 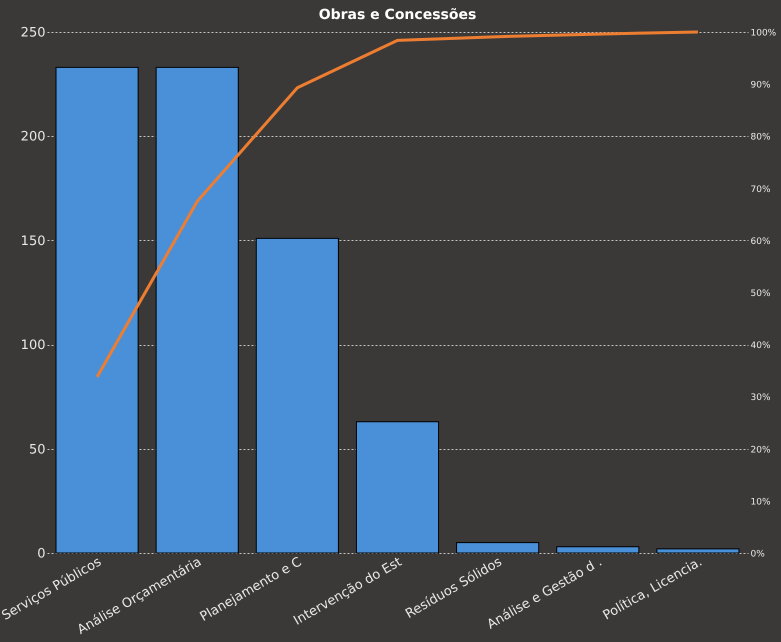 I want to click on y2-tick-label: 80%, so click(x=760, y=137).